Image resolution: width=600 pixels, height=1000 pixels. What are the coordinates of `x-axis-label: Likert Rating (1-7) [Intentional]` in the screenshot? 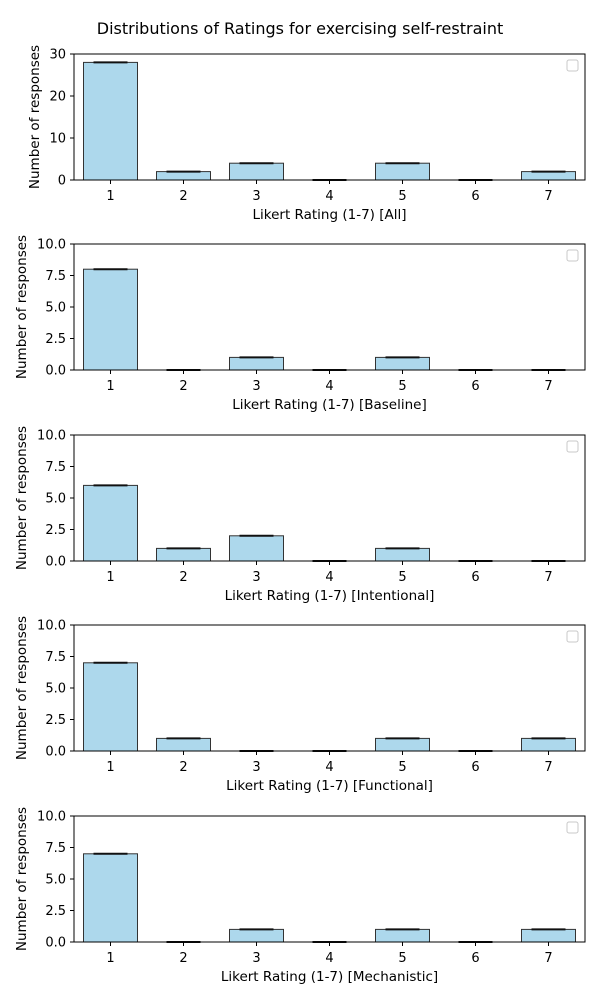 It's located at (330, 596).